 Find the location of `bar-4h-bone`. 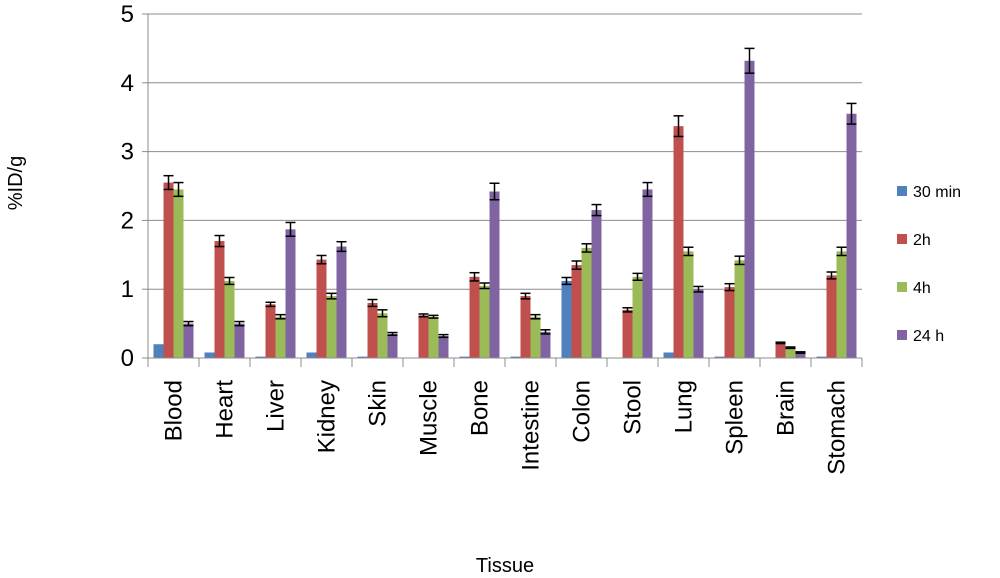

bar-4h-bone is located at coordinates (484, 321).